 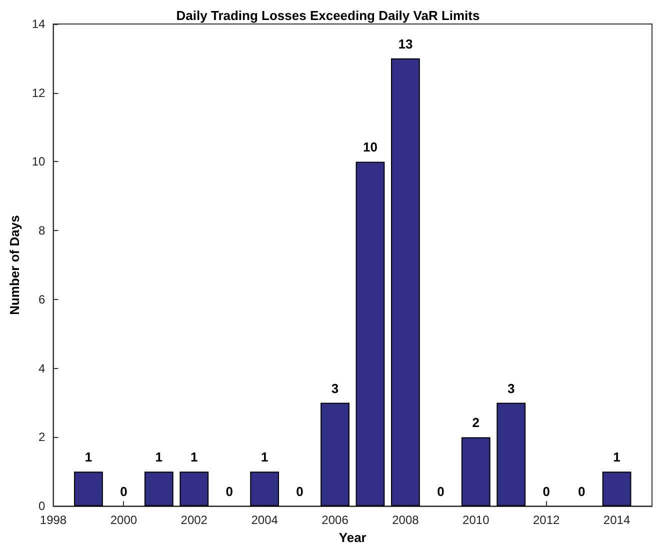 What do you see at coordinates (42, 368) in the screenshot?
I see `y-tick-label: 4` at bounding box center [42, 368].